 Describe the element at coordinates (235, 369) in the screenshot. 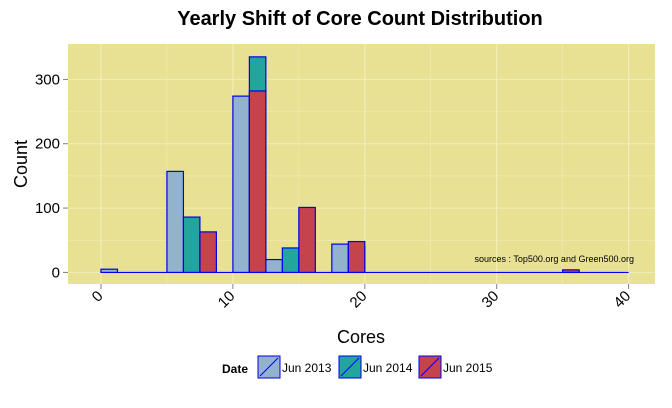

I see `legend-title: Date` at that location.